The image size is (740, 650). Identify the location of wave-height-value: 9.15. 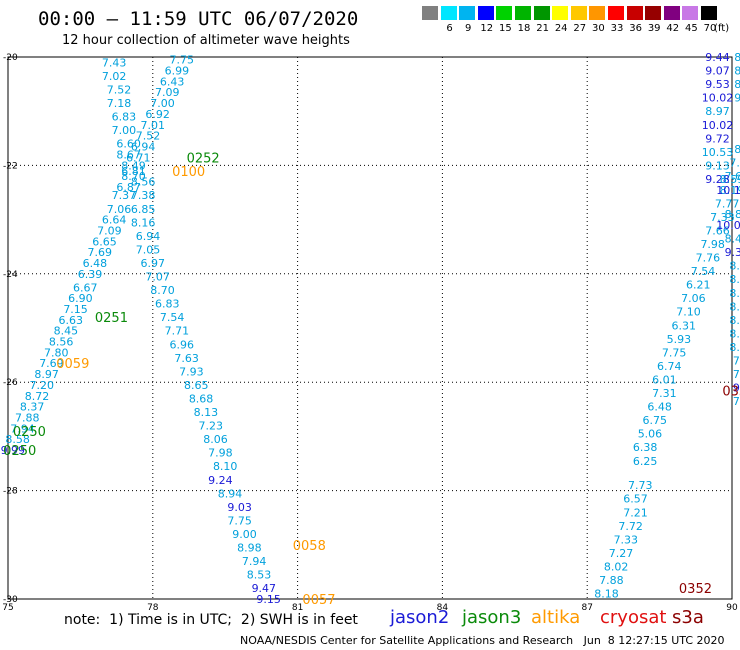
(268, 599).